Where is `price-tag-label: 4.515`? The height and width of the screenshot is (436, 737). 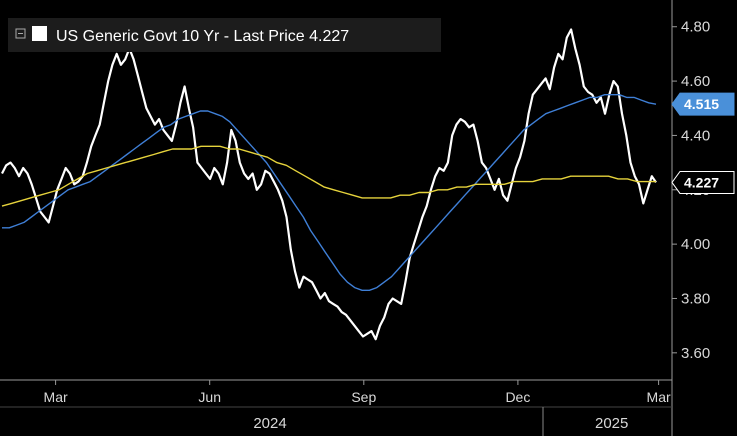
price-tag-label: 4.515 is located at coordinates (701, 104).